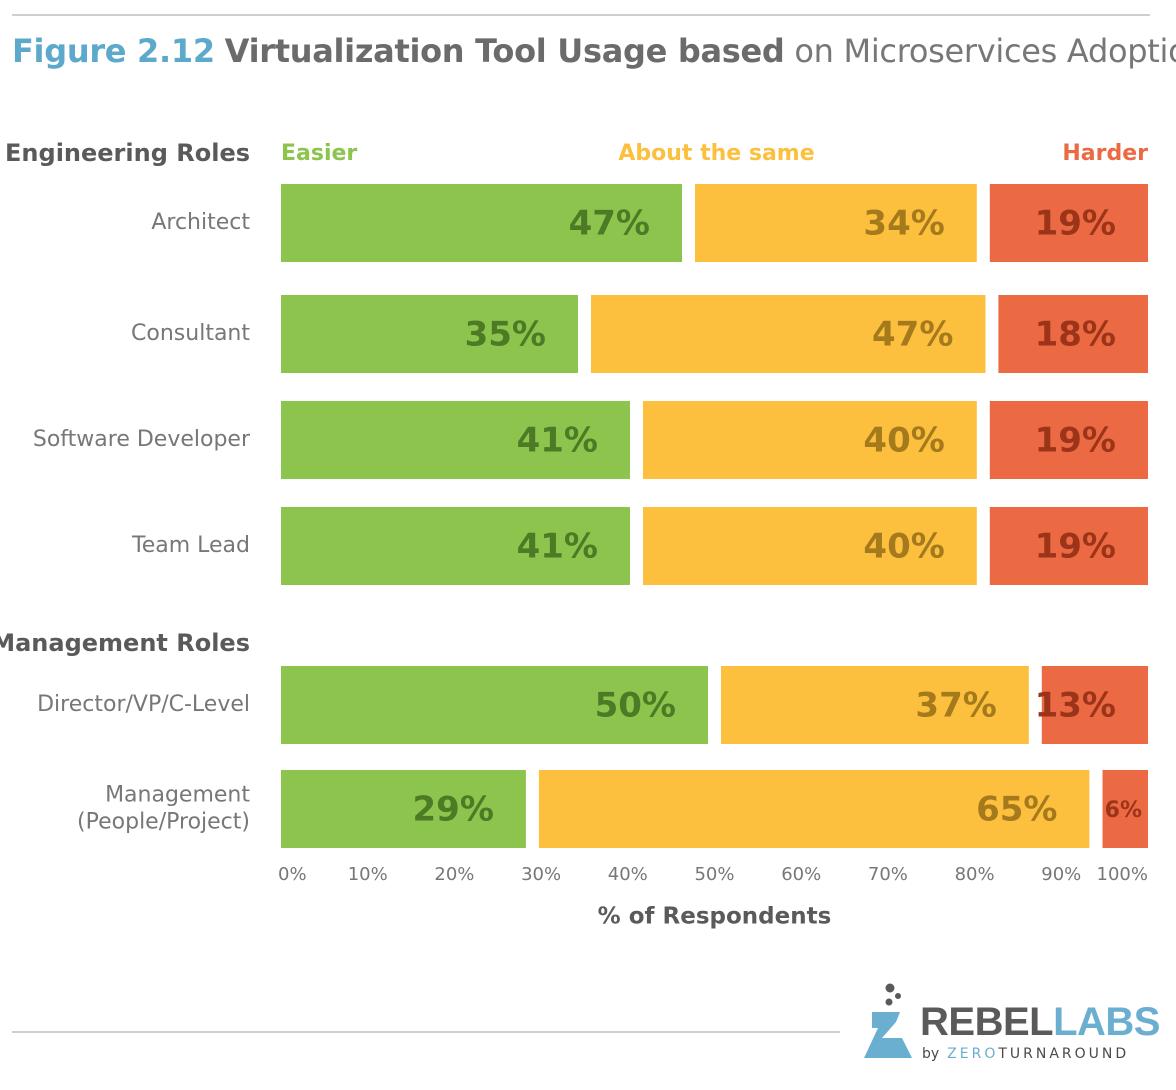 Image resolution: width=1176 pixels, height=1090 pixels. What do you see at coordinates (504, 51) in the screenshot?
I see `title-bold: Virtualization Tool Usage based` at bounding box center [504, 51].